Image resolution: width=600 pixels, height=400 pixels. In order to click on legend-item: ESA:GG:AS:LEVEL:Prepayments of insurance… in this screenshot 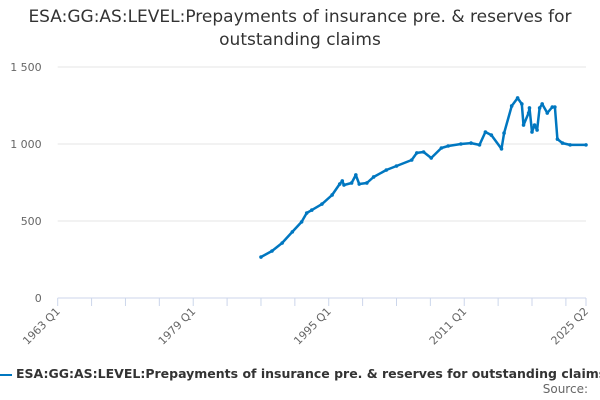, I will do `click(300, 373)`.